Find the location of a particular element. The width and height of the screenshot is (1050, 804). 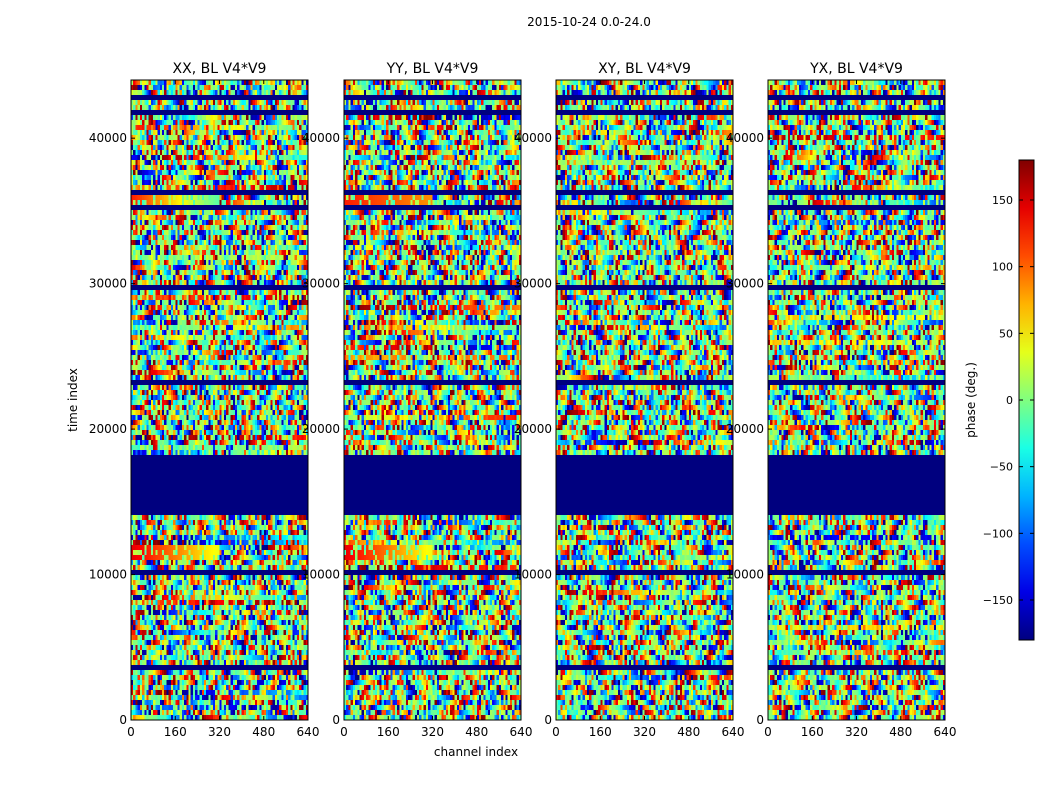

panel-title: XY, BL V4*V9 is located at coordinates (644, 69).